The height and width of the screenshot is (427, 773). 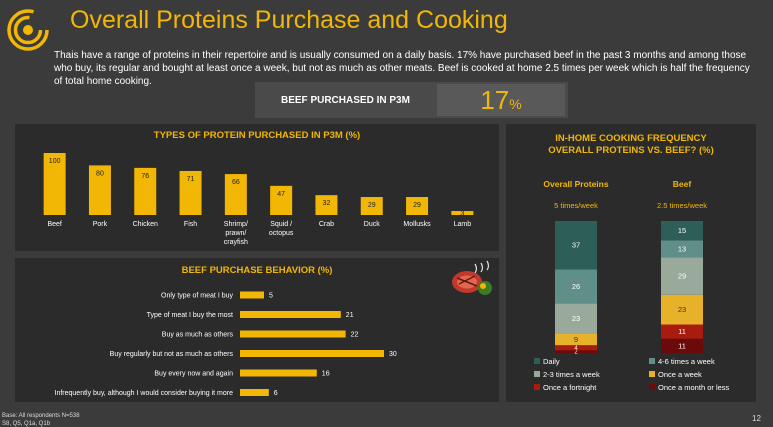 I want to click on category-label: Type of meat I buy the most, so click(x=190, y=315).